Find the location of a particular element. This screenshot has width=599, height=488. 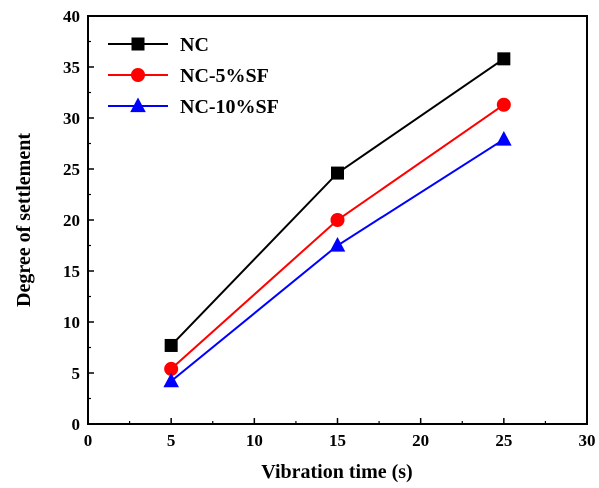

y-tick-label: 10 is located at coordinates (71, 322).